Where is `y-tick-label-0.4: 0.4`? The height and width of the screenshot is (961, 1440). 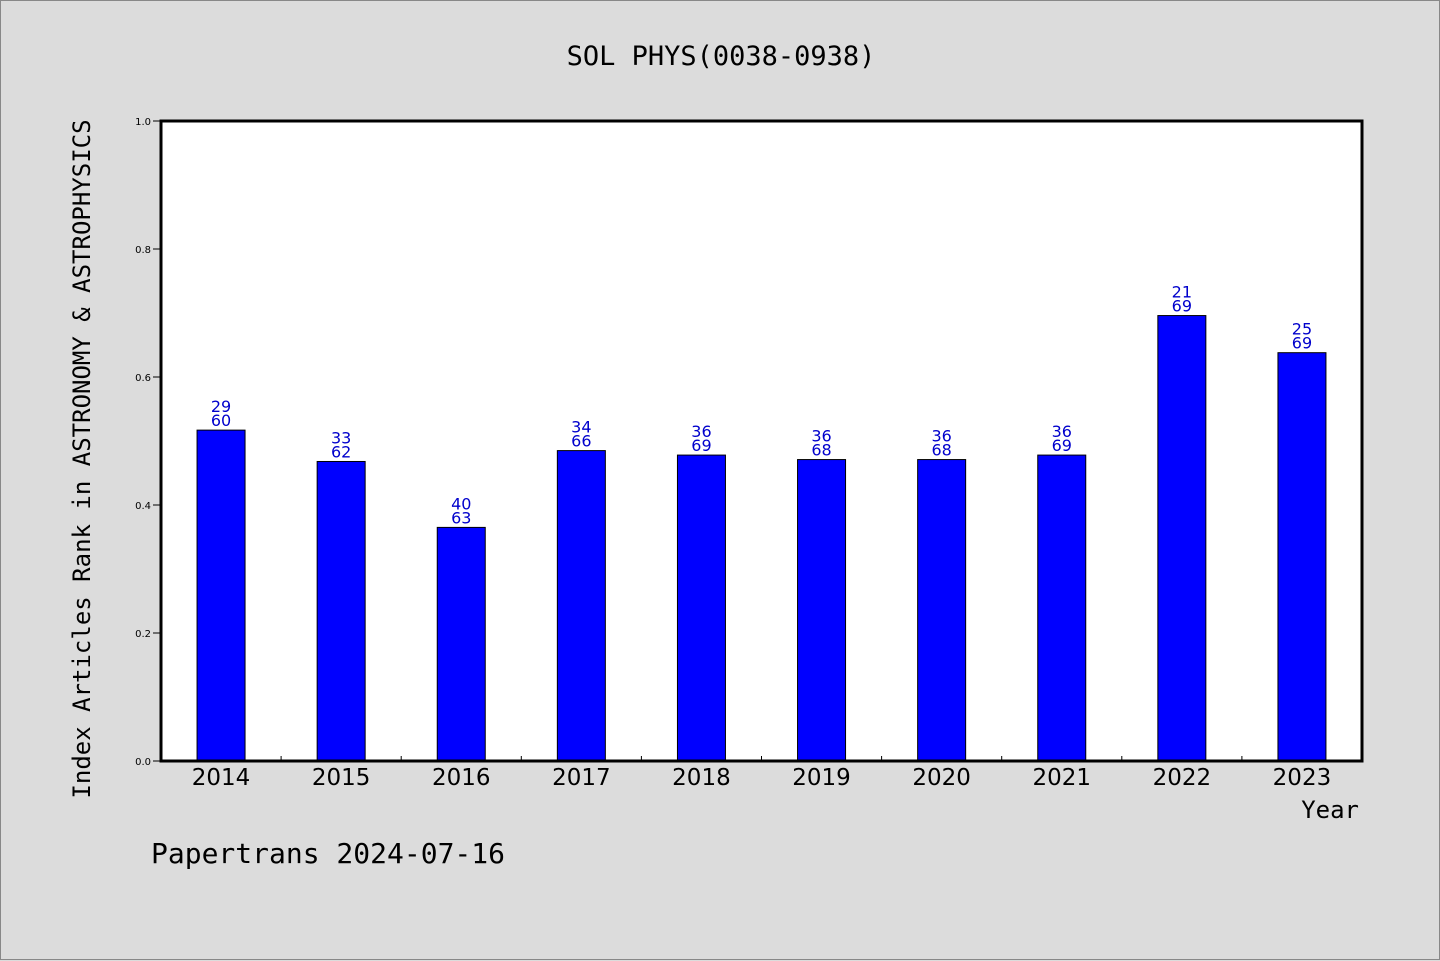
y-tick-label-0.4: 0.4 is located at coordinates (143, 506).